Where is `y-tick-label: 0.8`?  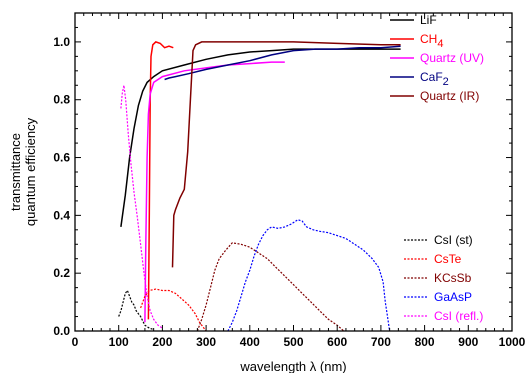
y-tick-label: 0.8 is located at coordinates (61, 100).